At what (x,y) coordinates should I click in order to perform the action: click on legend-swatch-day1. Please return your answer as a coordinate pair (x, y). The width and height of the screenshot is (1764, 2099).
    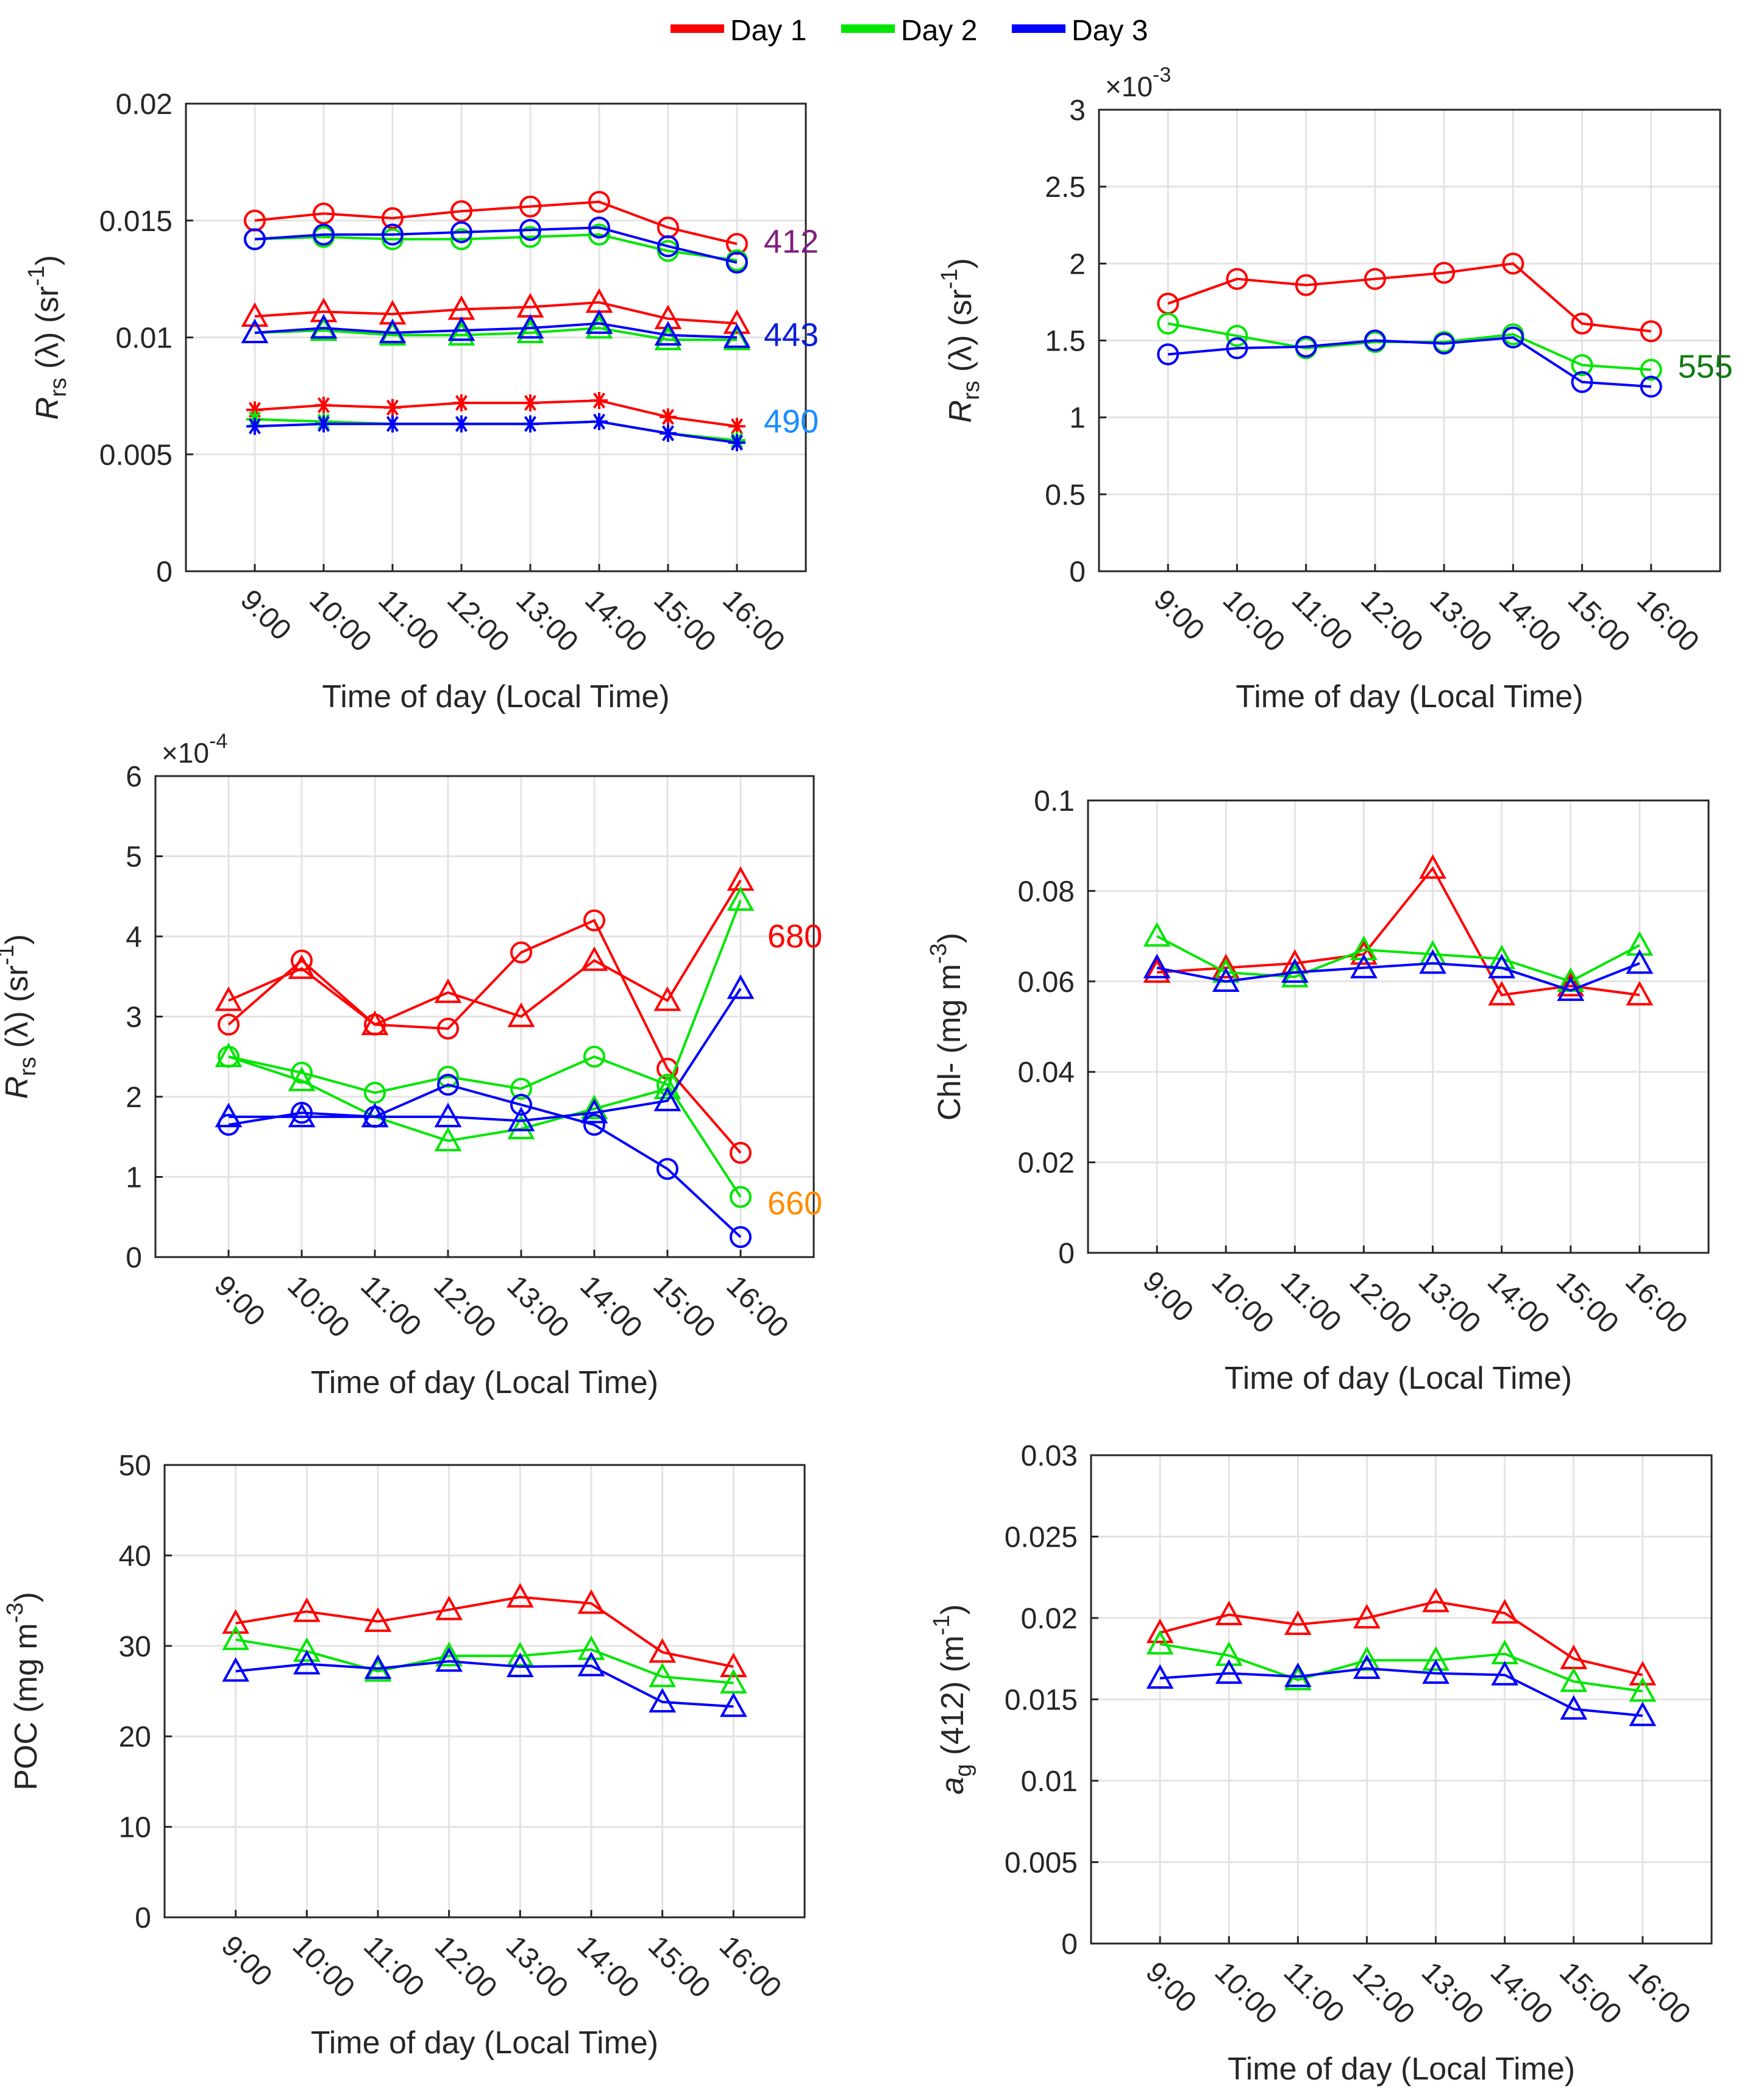
    Looking at the image, I should click on (697, 28).